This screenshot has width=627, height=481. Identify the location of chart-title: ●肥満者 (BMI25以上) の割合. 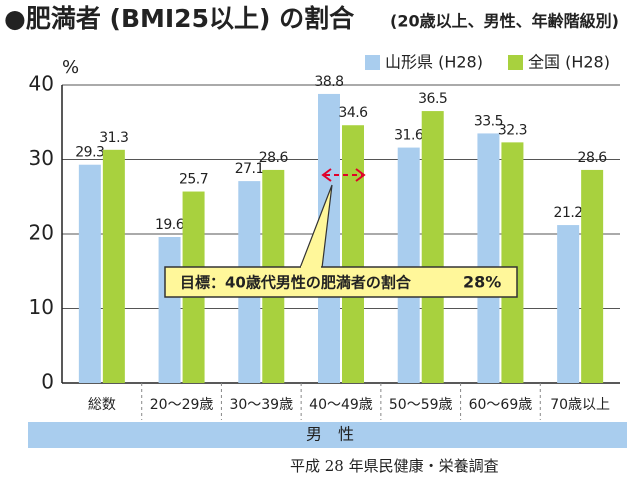
(179, 18).